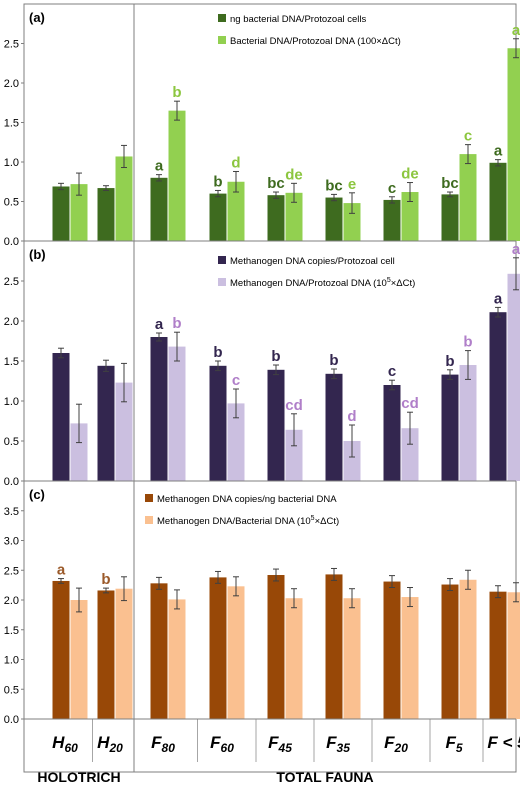 The height and width of the screenshot is (785, 520). I want to click on significance-label: cd, so click(410, 403).